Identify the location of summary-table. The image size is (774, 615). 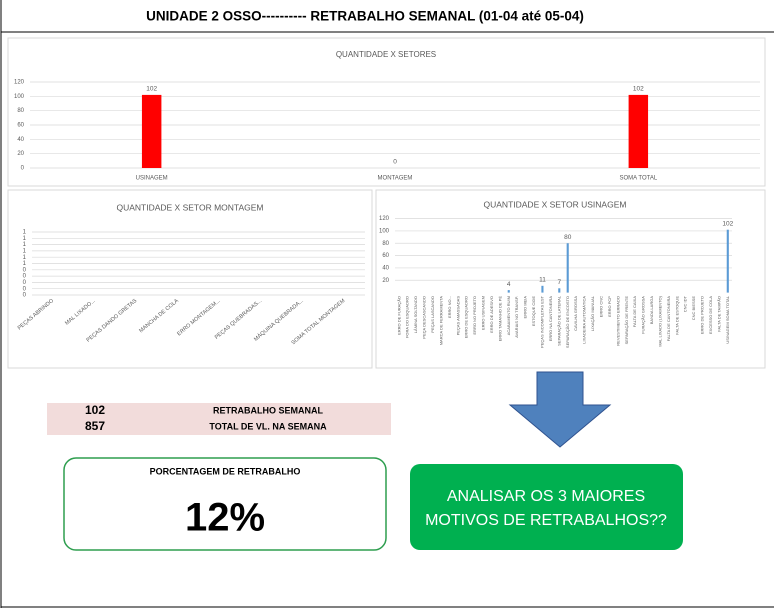
(219, 419).